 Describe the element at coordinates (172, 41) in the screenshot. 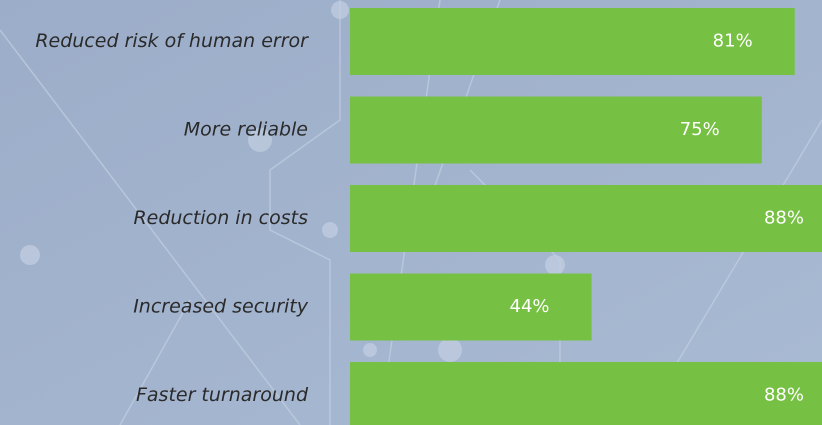

I see `category-label: Reduced risk of human error` at that location.